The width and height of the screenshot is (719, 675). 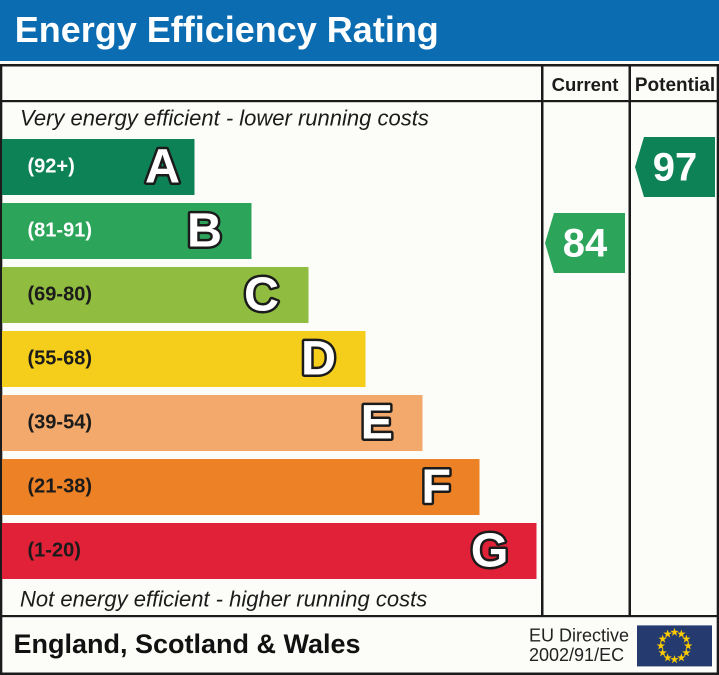 What do you see at coordinates (579, 636) in the screenshot?
I see `svg-text: EU Directive` at bounding box center [579, 636].